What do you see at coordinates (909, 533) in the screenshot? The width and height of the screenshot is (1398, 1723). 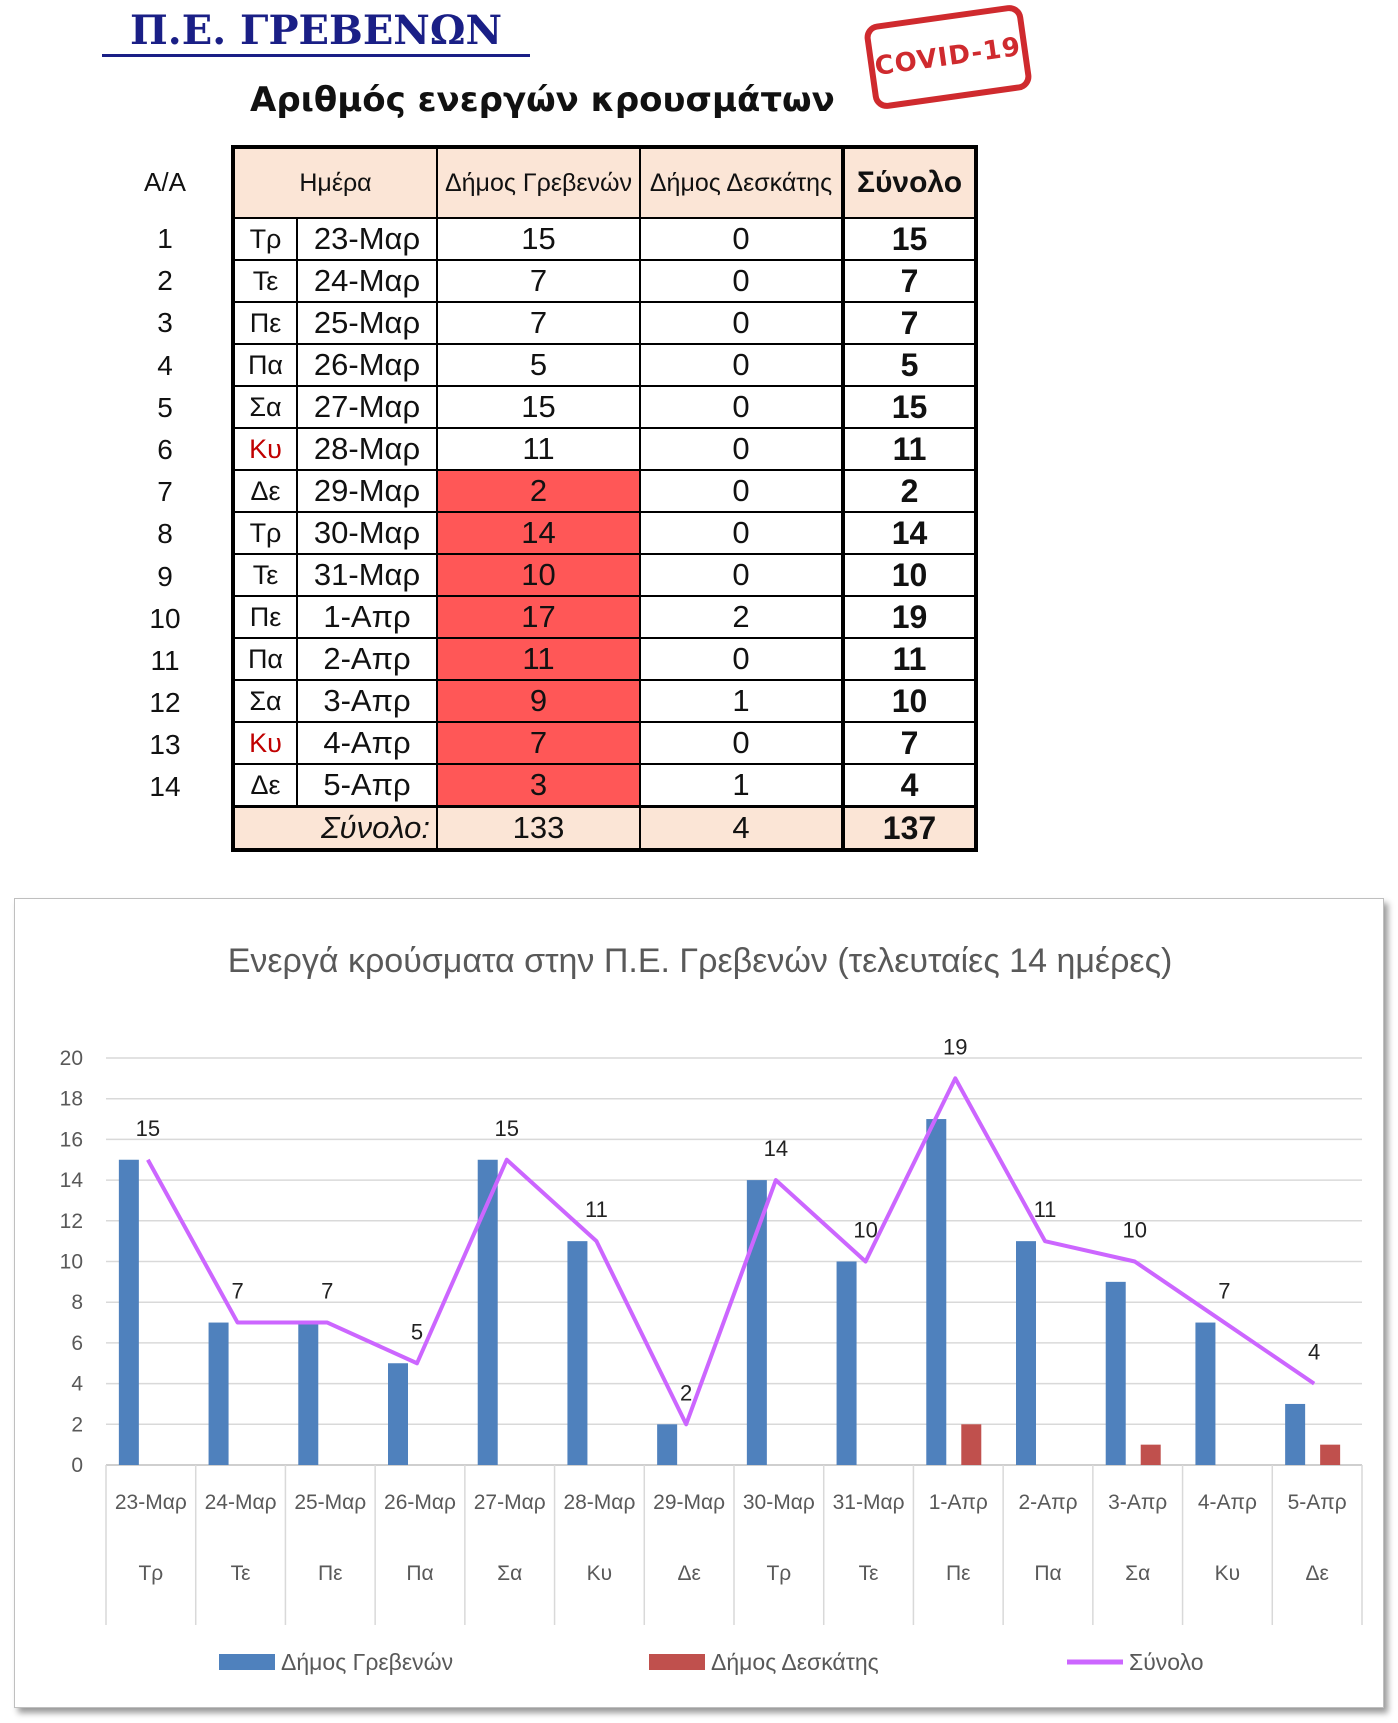 I see `total-cell: 14` at bounding box center [909, 533].